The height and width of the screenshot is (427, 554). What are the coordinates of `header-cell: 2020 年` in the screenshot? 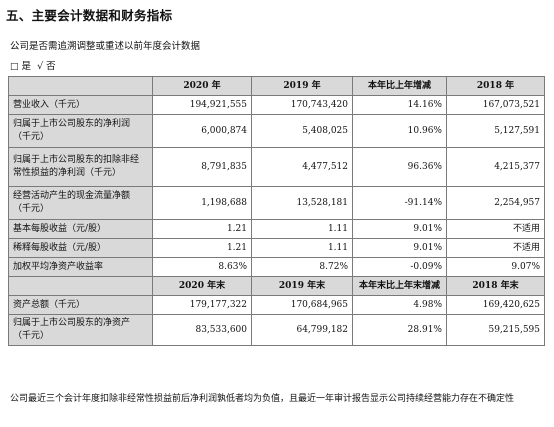 It's located at (202, 86).